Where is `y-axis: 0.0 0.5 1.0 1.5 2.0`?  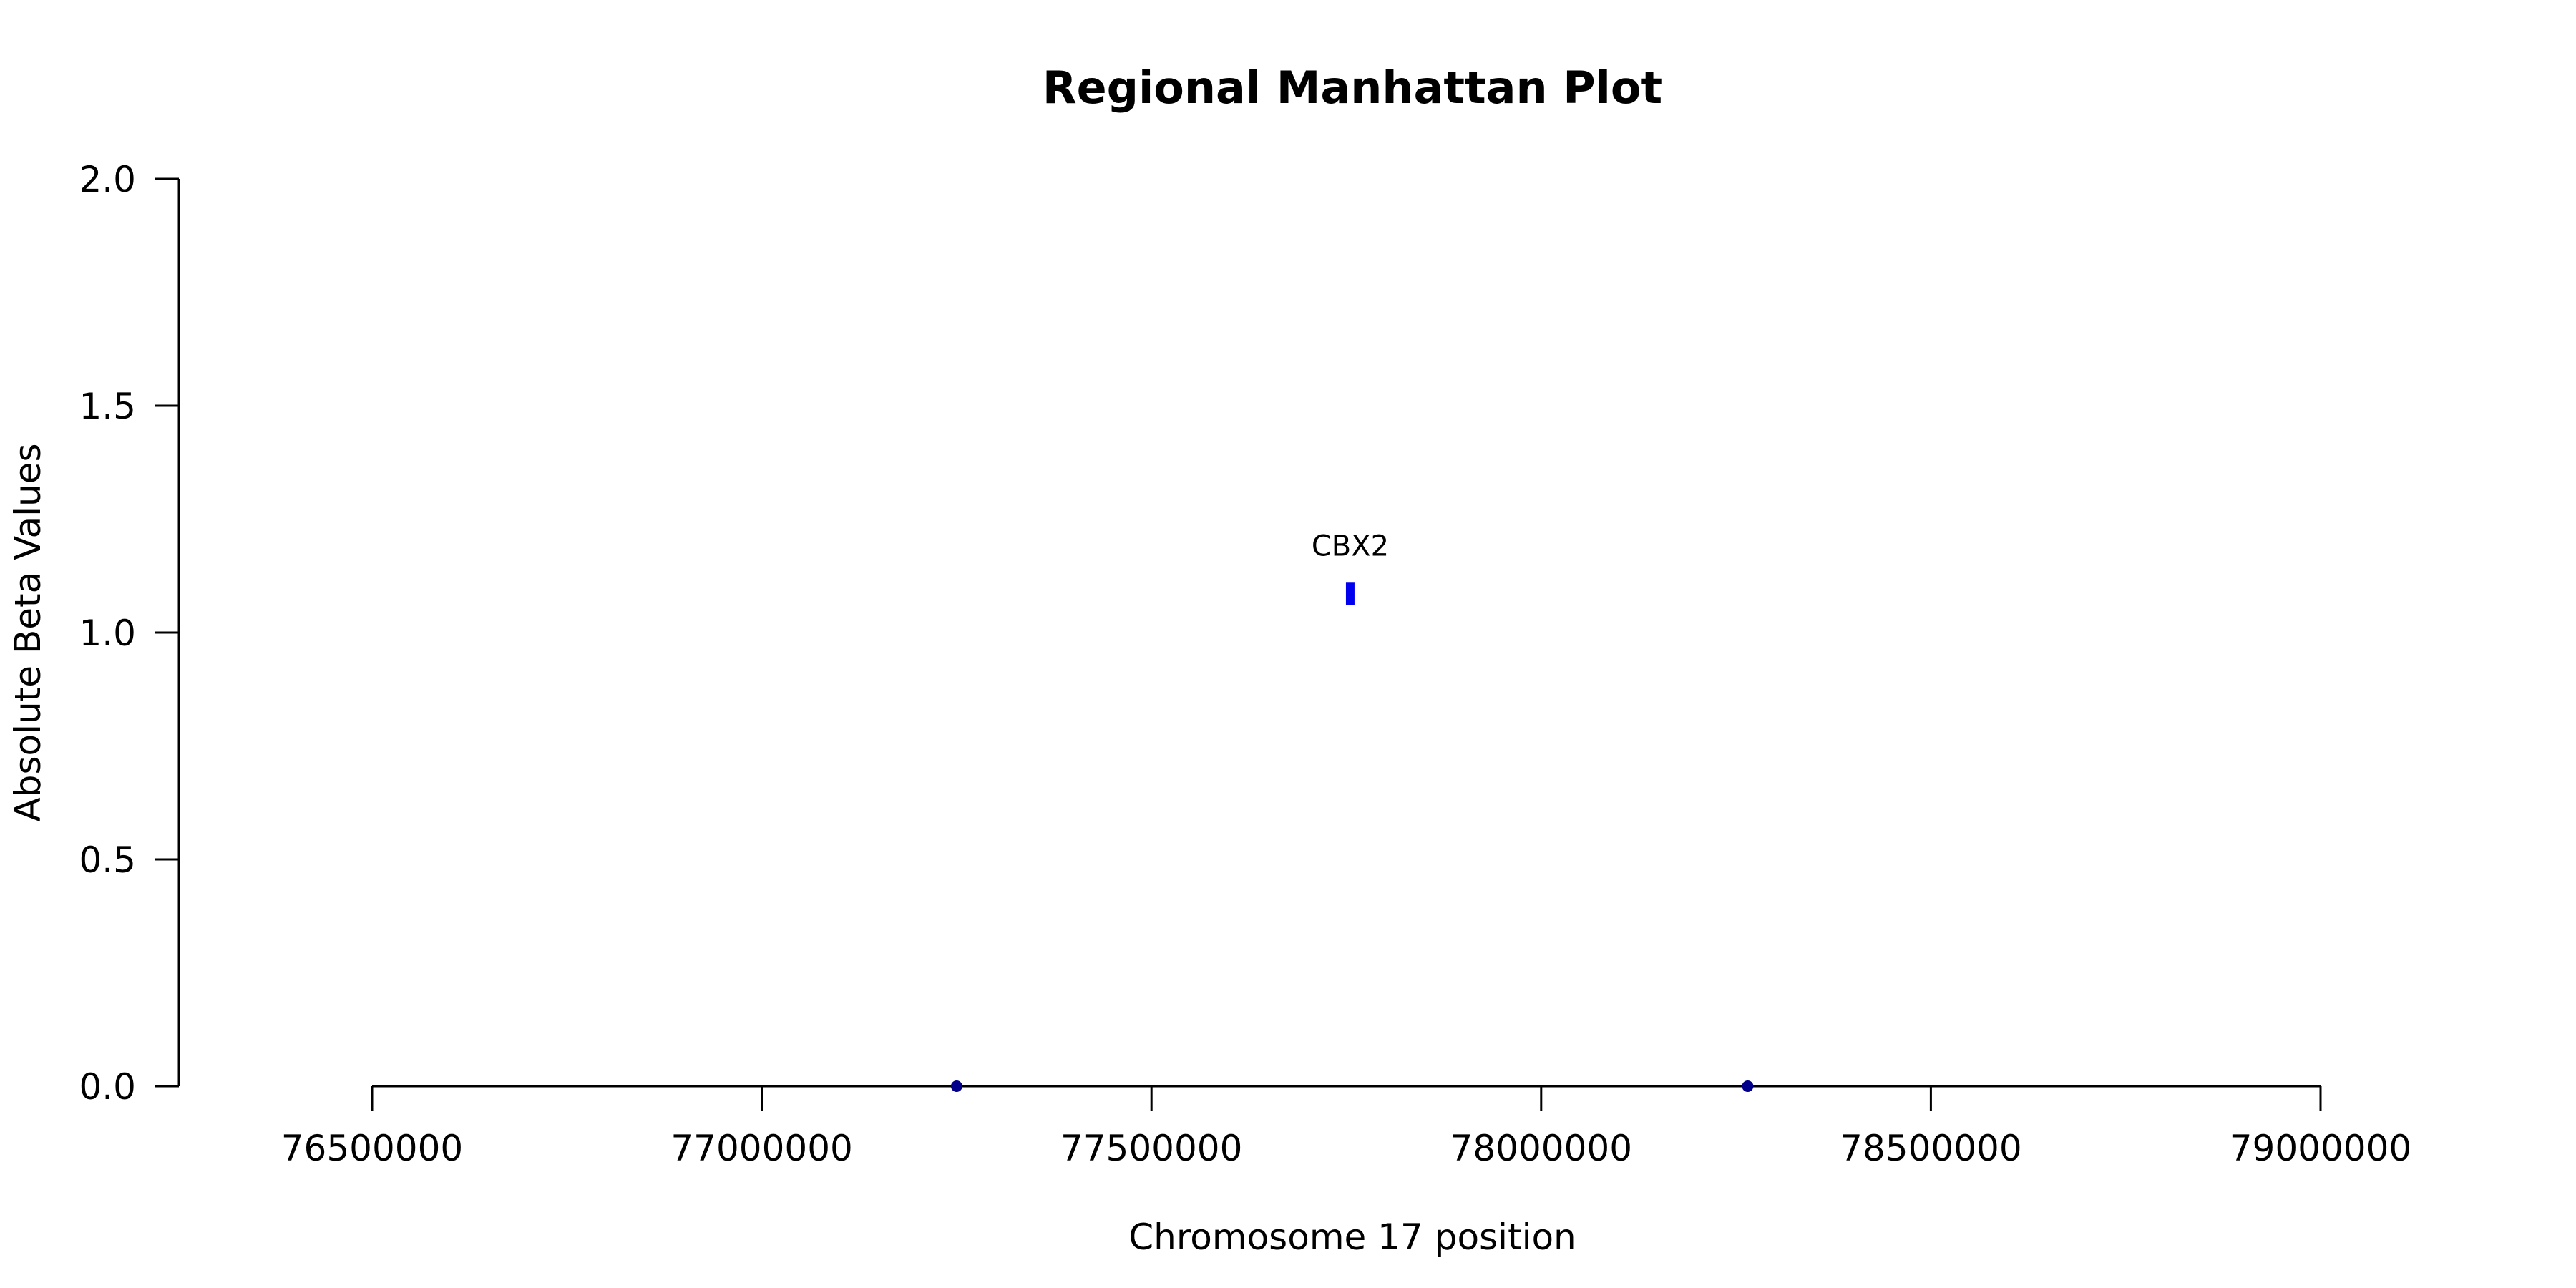 y-axis: 0.0 0.5 1.0 1.5 2.0 is located at coordinates (129, 633).